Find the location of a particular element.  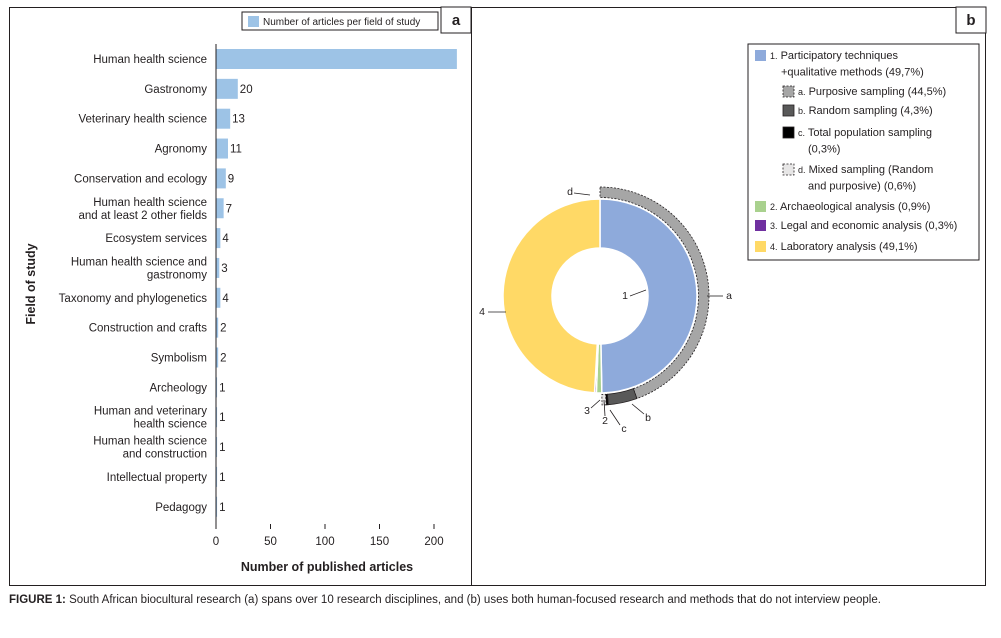

value-label: 3 is located at coordinates (224, 269).